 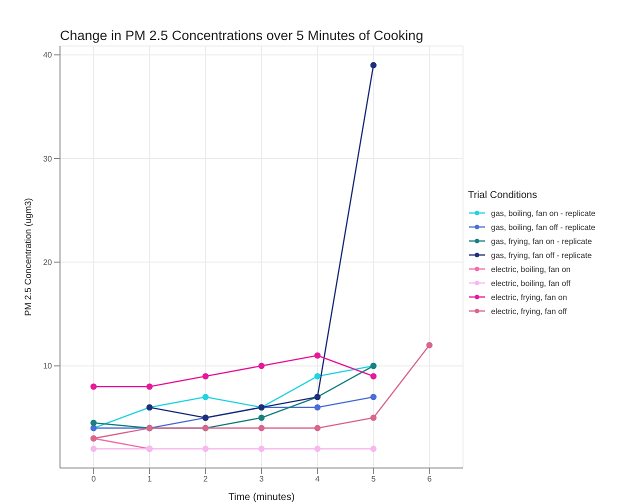 What do you see at coordinates (373, 479) in the screenshot?
I see `x-tick-label: 5` at bounding box center [373, 479].